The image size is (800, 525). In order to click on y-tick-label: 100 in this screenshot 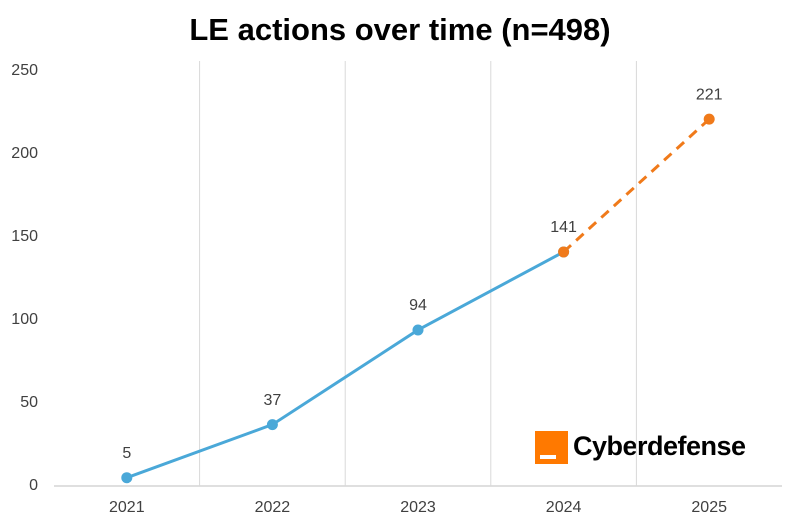, I will do `click(24, 319)`.